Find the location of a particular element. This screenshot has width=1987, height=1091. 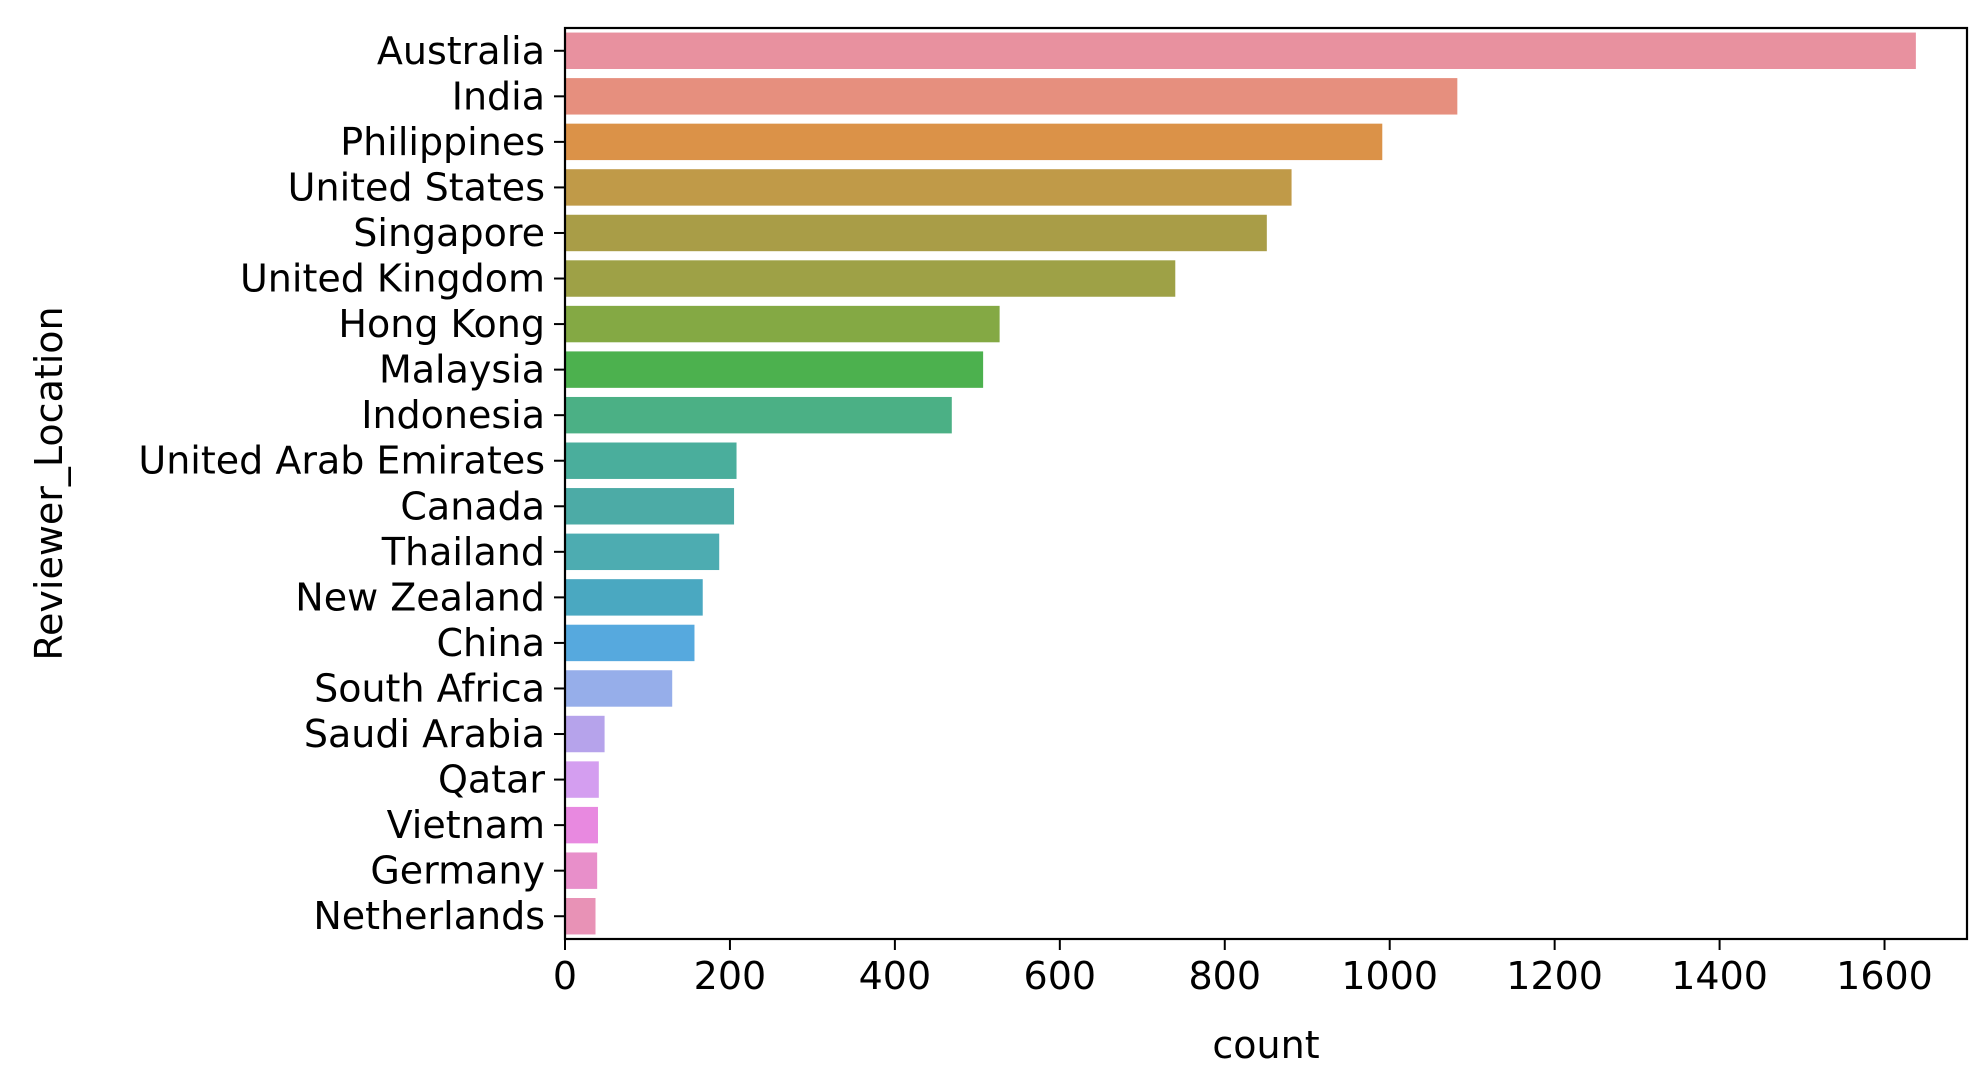

y-tick-label: Netherlands is located at coordinates (429, 916).